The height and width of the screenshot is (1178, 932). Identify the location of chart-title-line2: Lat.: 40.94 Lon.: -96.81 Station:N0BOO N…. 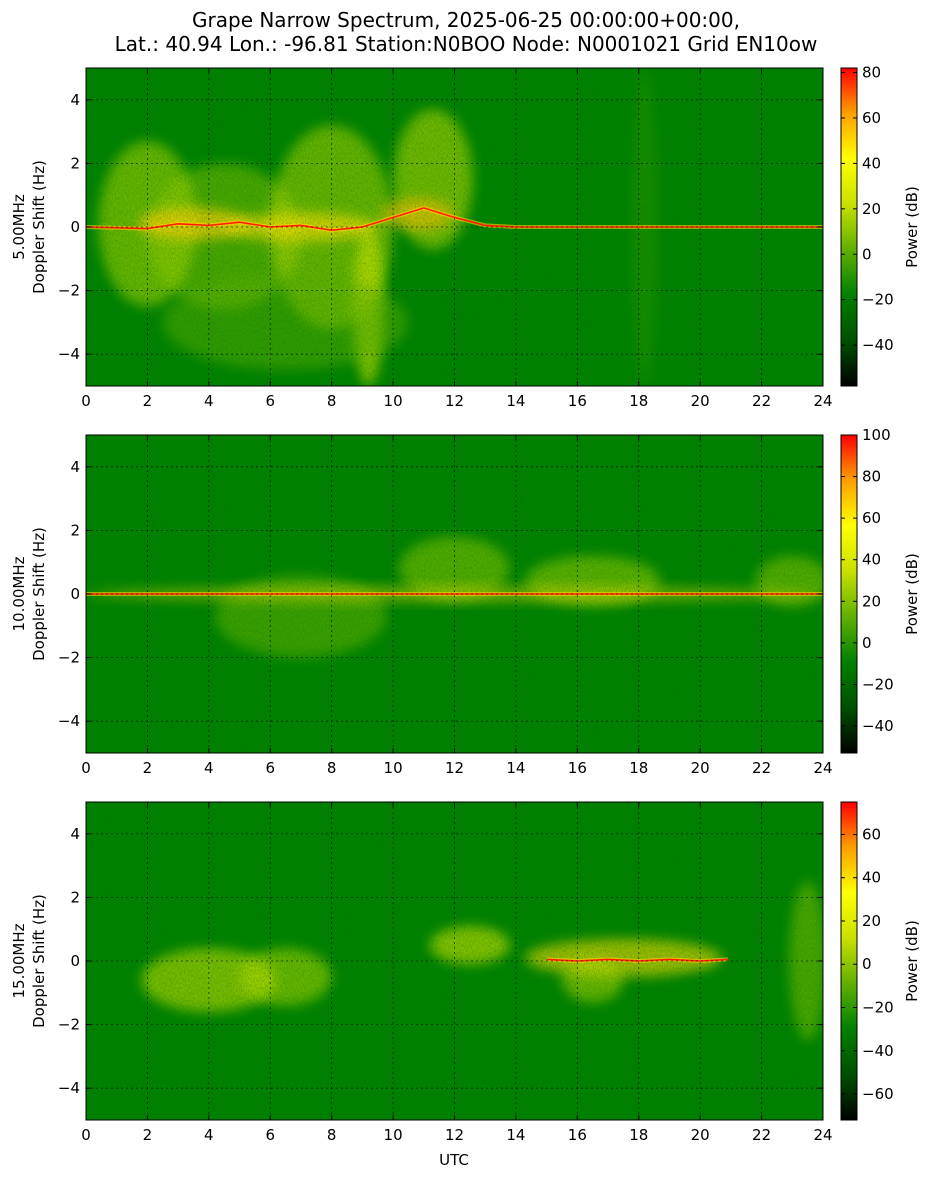
(466, 44).